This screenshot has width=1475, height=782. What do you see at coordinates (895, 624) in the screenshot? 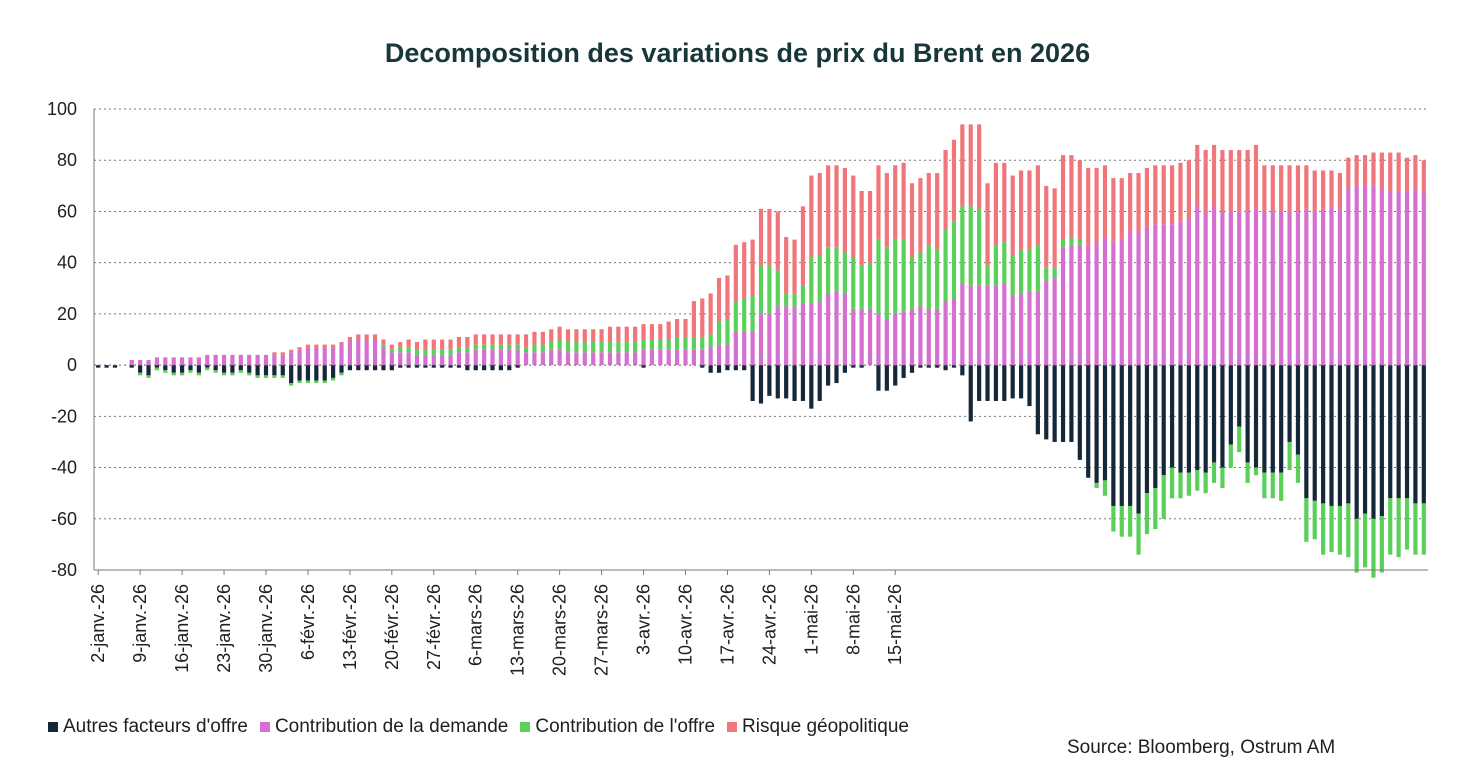
I see `x-tick-label: 15-mai-26` at bounding box center [895, 624].